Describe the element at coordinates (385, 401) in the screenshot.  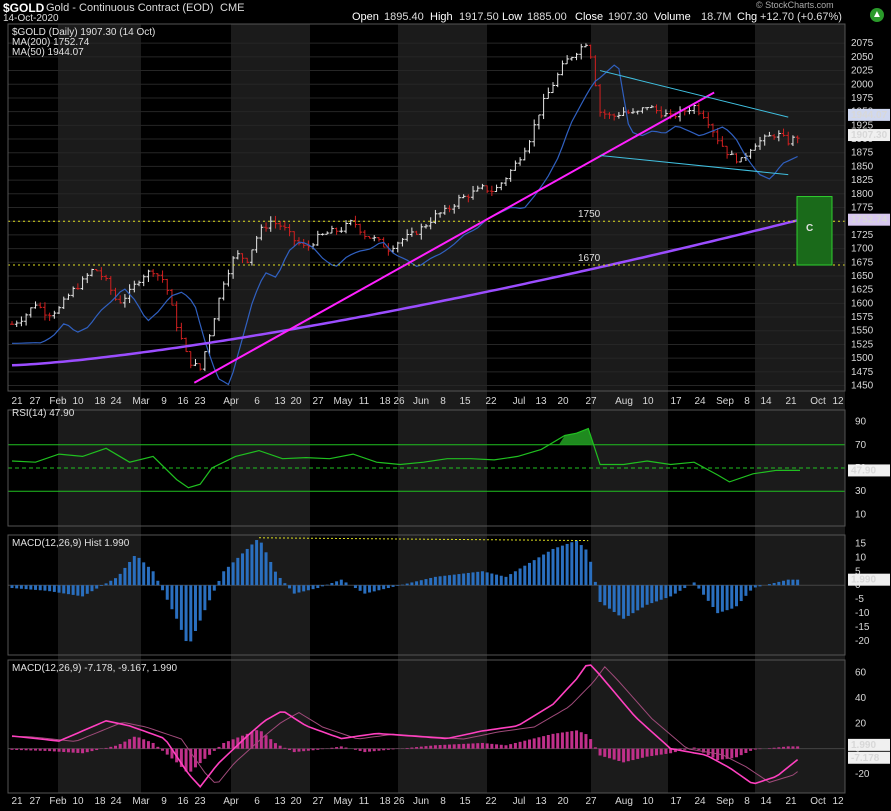
I see `x-tick-label-top: 18` at that location.